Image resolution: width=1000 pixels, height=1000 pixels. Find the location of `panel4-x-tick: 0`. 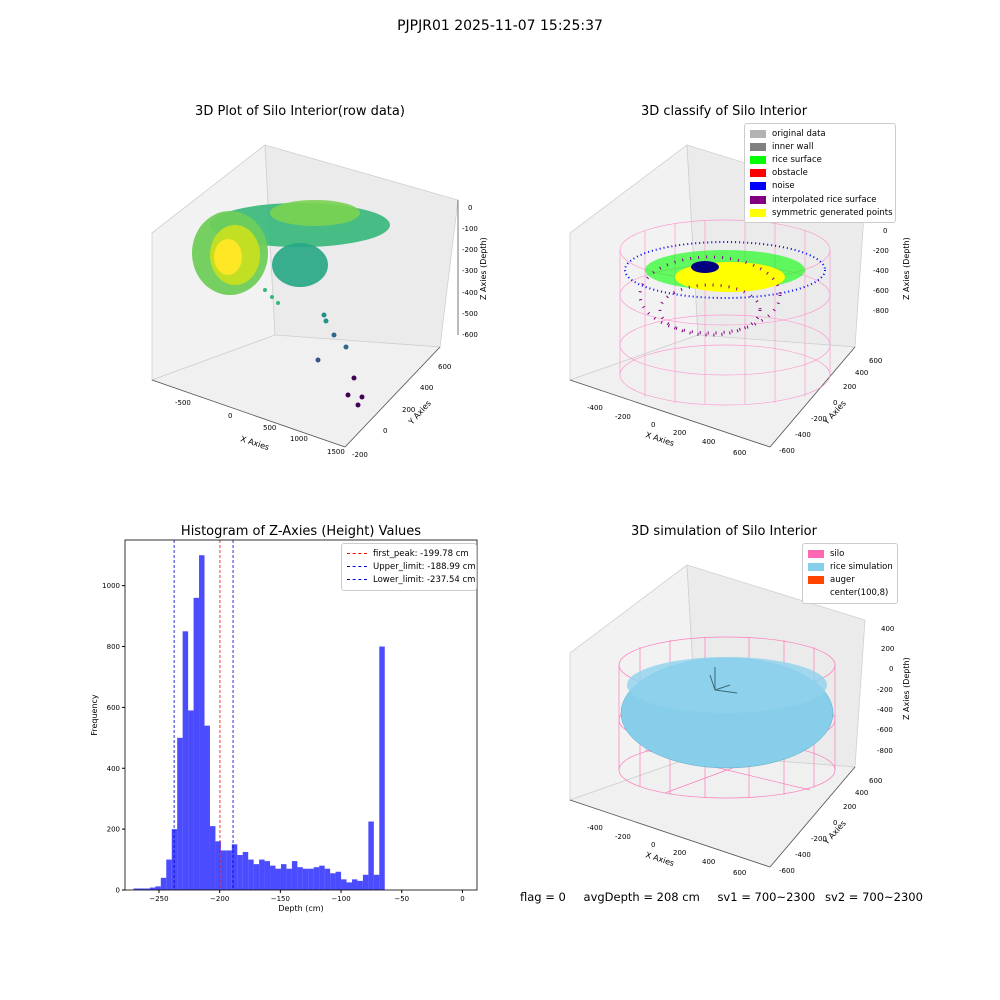

panel4-x-tick: 0 is located at coordinates (653, 845).